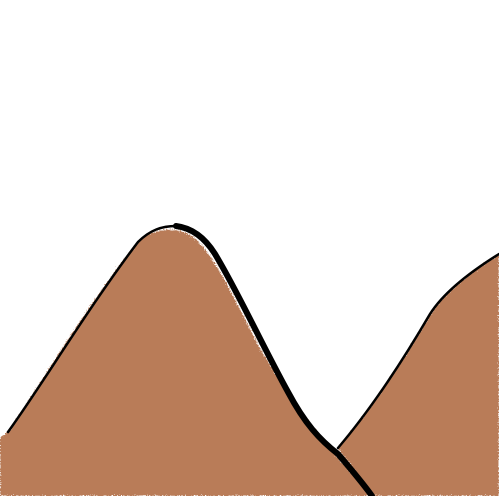  I want to click on right-hill-outline, so click(417, 351).